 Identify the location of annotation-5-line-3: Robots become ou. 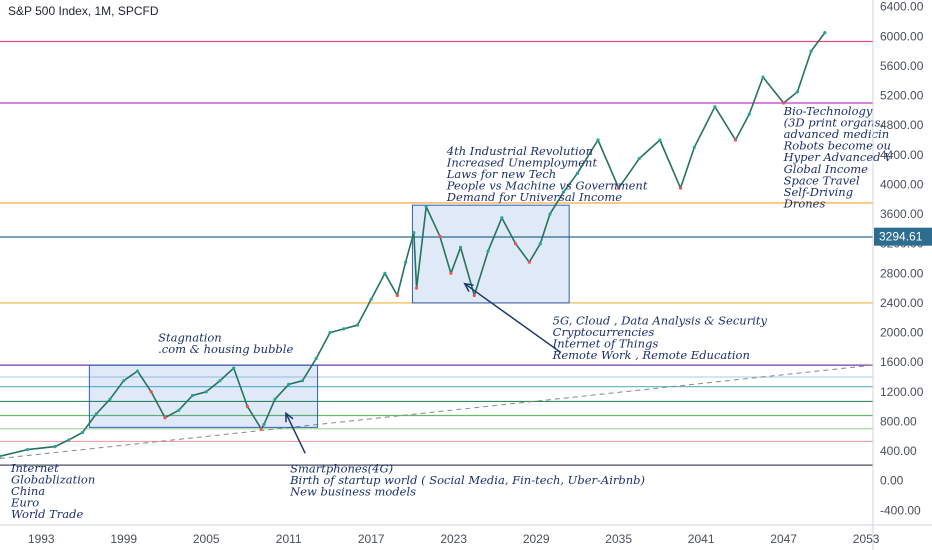
(837, 146).